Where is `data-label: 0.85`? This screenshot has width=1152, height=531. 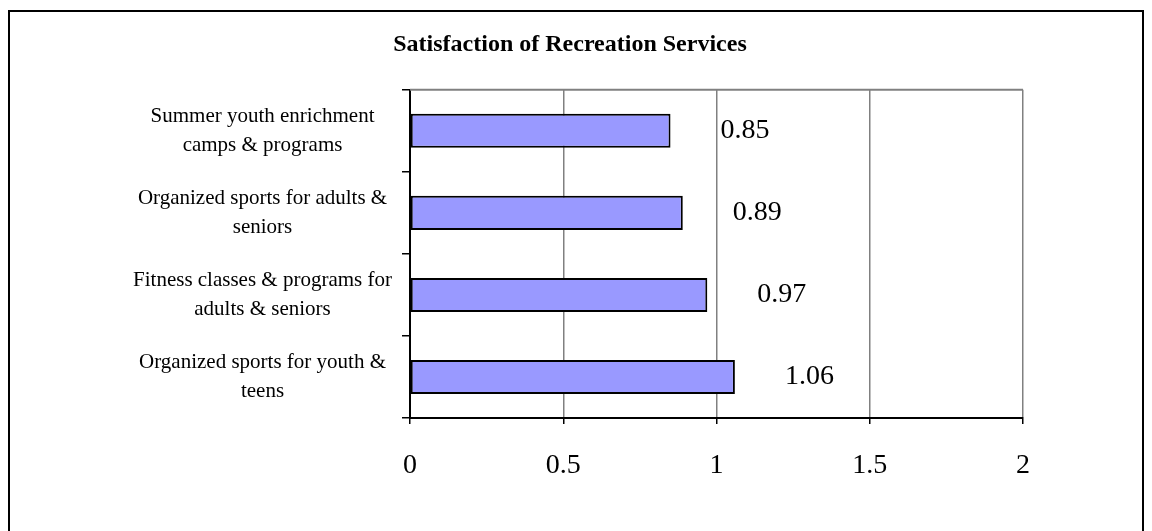
data-label: 0.85 is located at coordinates (745, 129).